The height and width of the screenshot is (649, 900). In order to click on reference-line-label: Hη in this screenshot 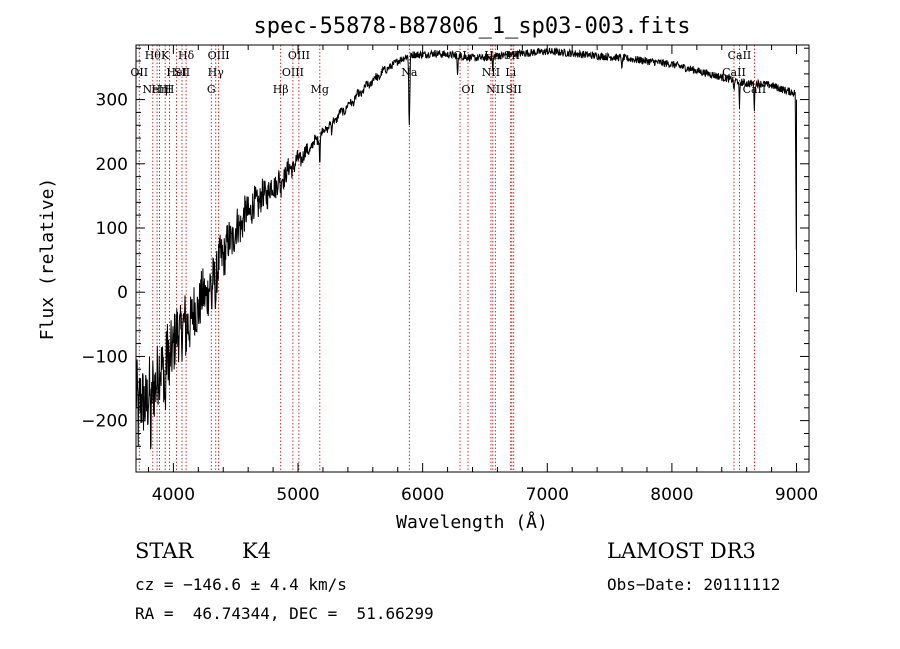, I will do `click(159, 89)`.